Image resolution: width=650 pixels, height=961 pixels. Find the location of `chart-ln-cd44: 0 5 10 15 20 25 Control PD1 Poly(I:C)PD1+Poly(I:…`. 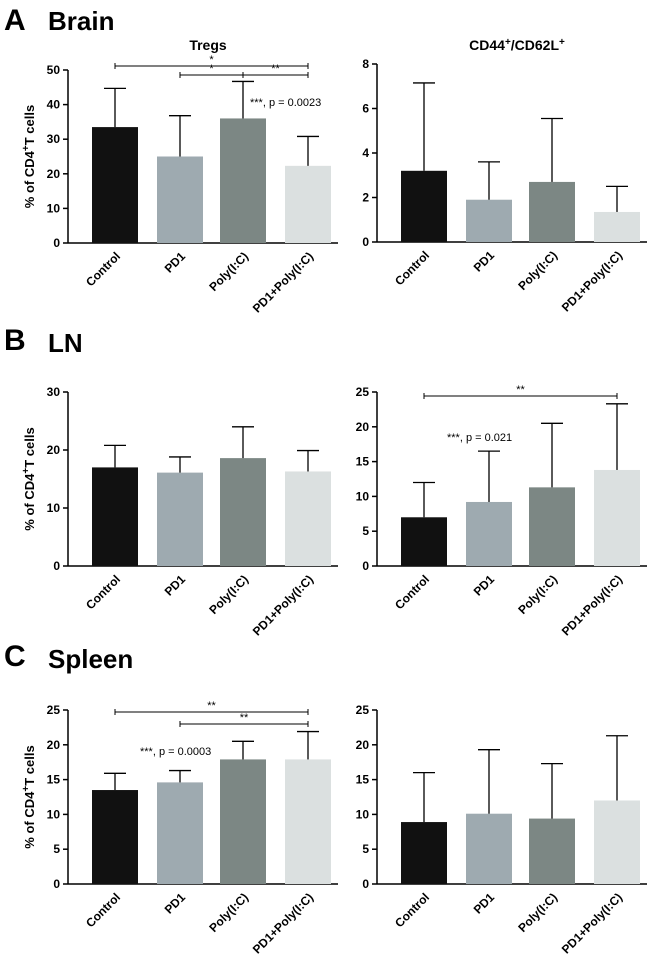

chart-ln-cd44: 0 5 10 15 20 25 Control PD1 Poly(I:C)PD1+Poly(I:… is located at coordinates (501, 511).